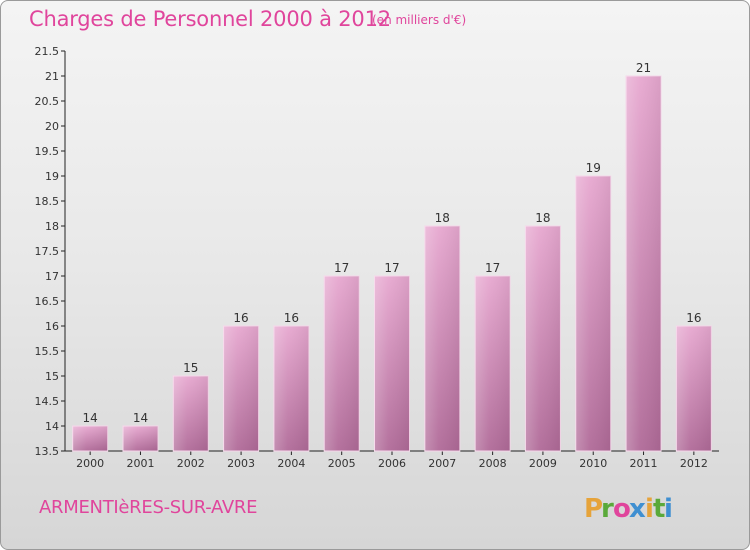 This screenshot has width=750, height=550. I want to click on logo-graphic: Pr ox i ti, so click(628, 509).